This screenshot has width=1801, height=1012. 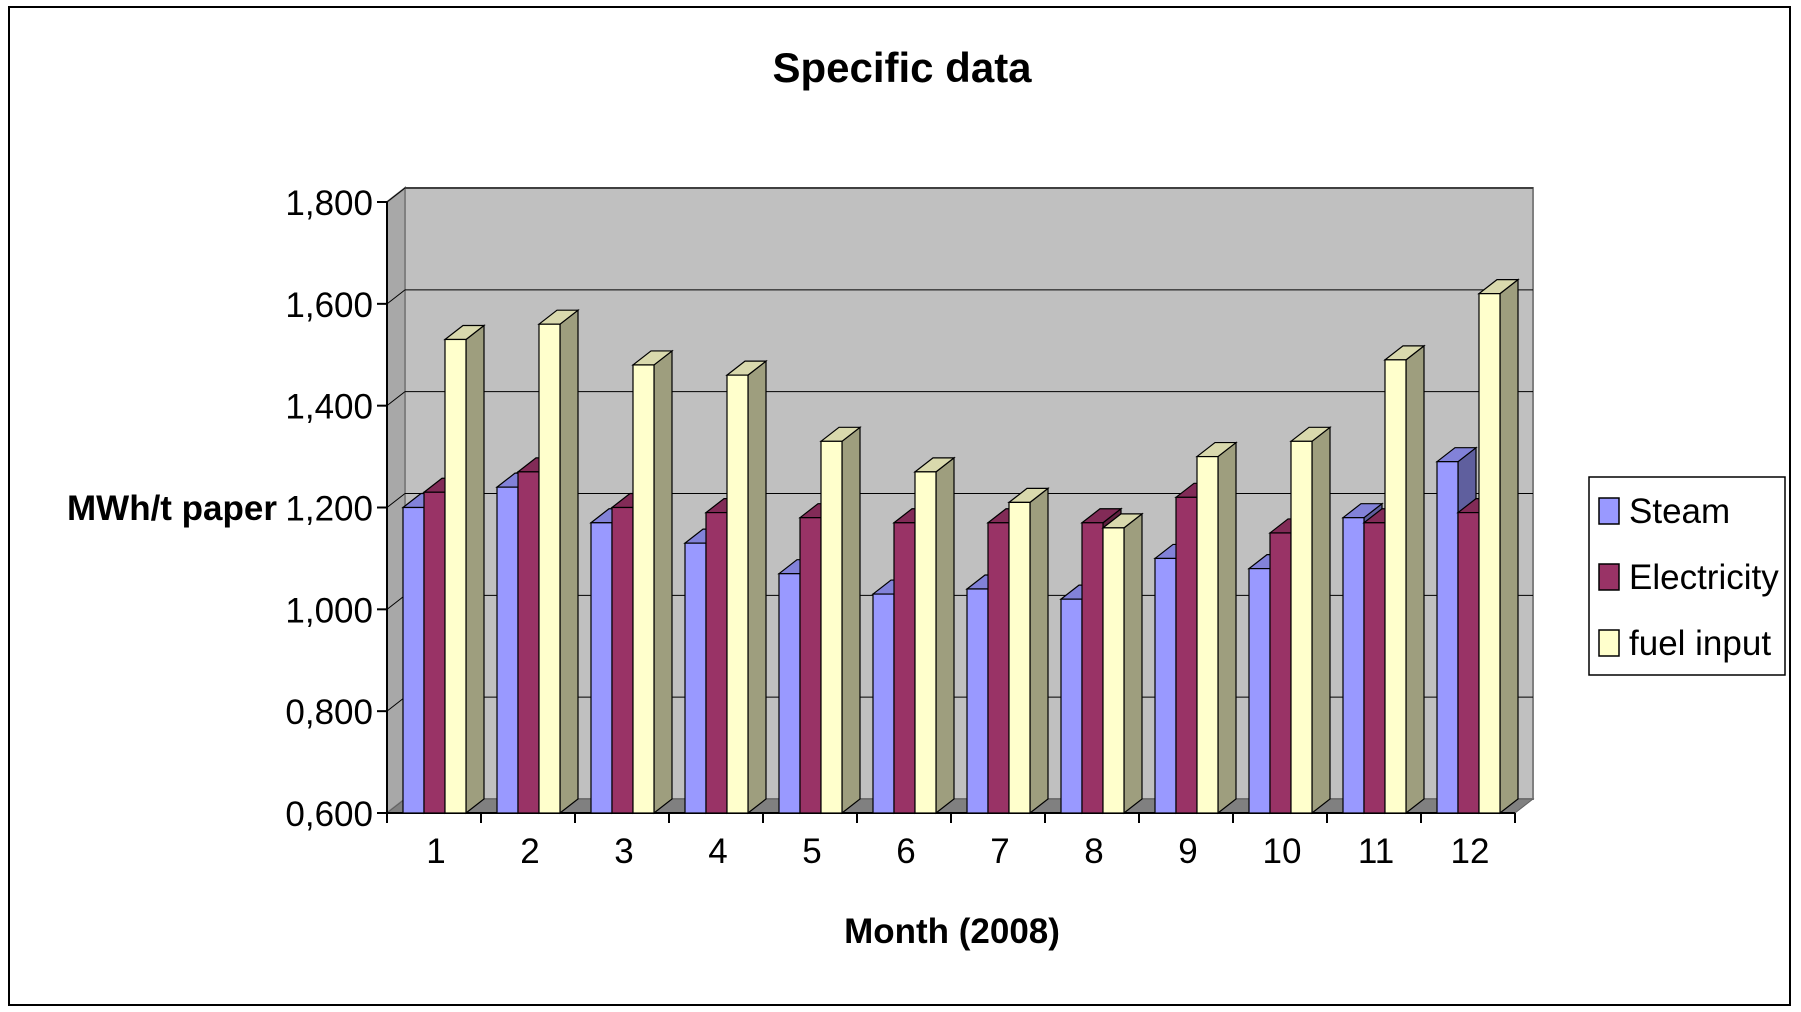 What do you see at coordinates (172, 508) in the screenshot?
I see `y-axis-label: MWh/t paper` at bounding box center [172, 508].